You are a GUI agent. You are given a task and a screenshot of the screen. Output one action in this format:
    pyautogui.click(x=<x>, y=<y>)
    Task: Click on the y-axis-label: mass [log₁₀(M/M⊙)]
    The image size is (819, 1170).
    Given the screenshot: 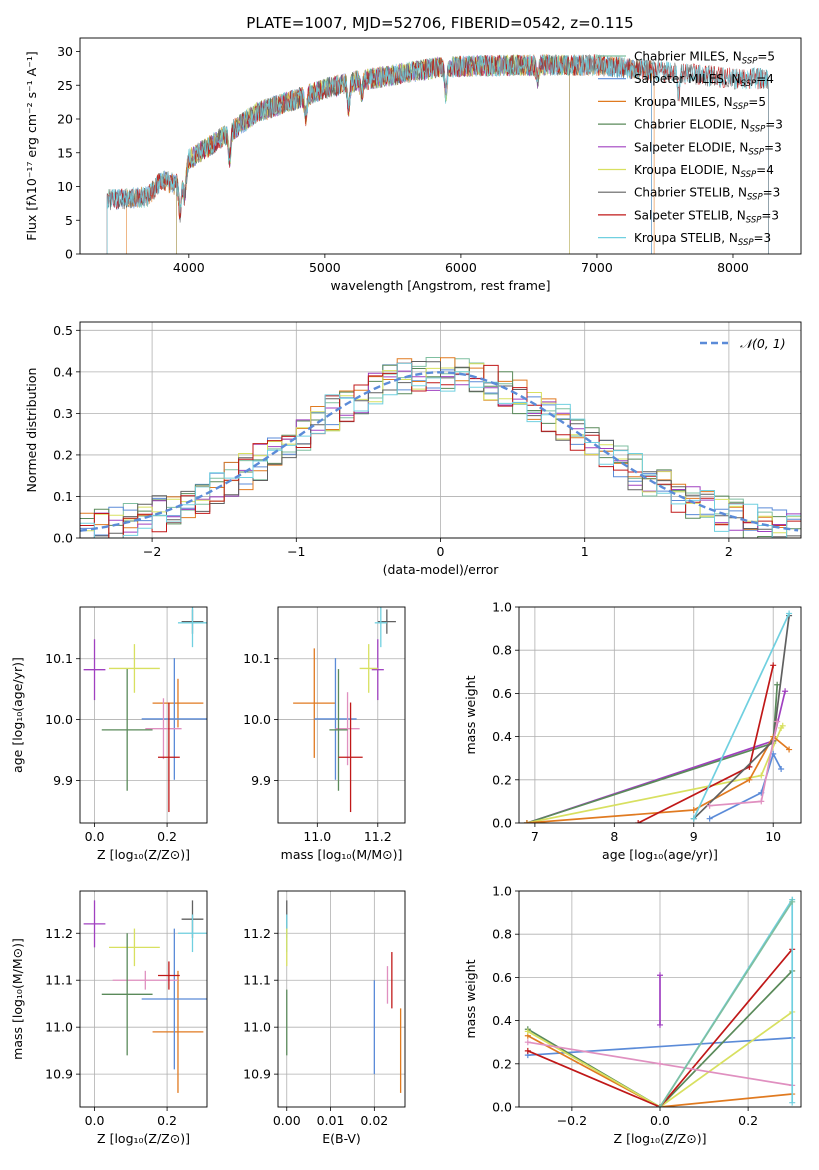 What is the action you would take?
    pyautogui.click(x=17, y=999)
    